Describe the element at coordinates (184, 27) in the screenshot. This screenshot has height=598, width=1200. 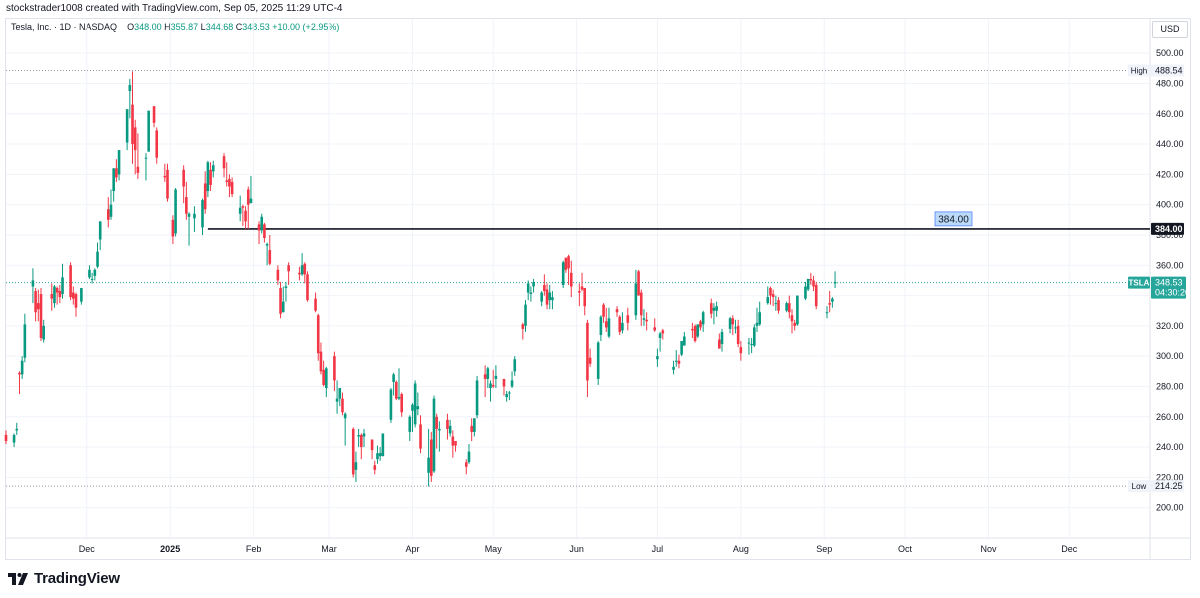
I see `high-value: 355.87` at that location.